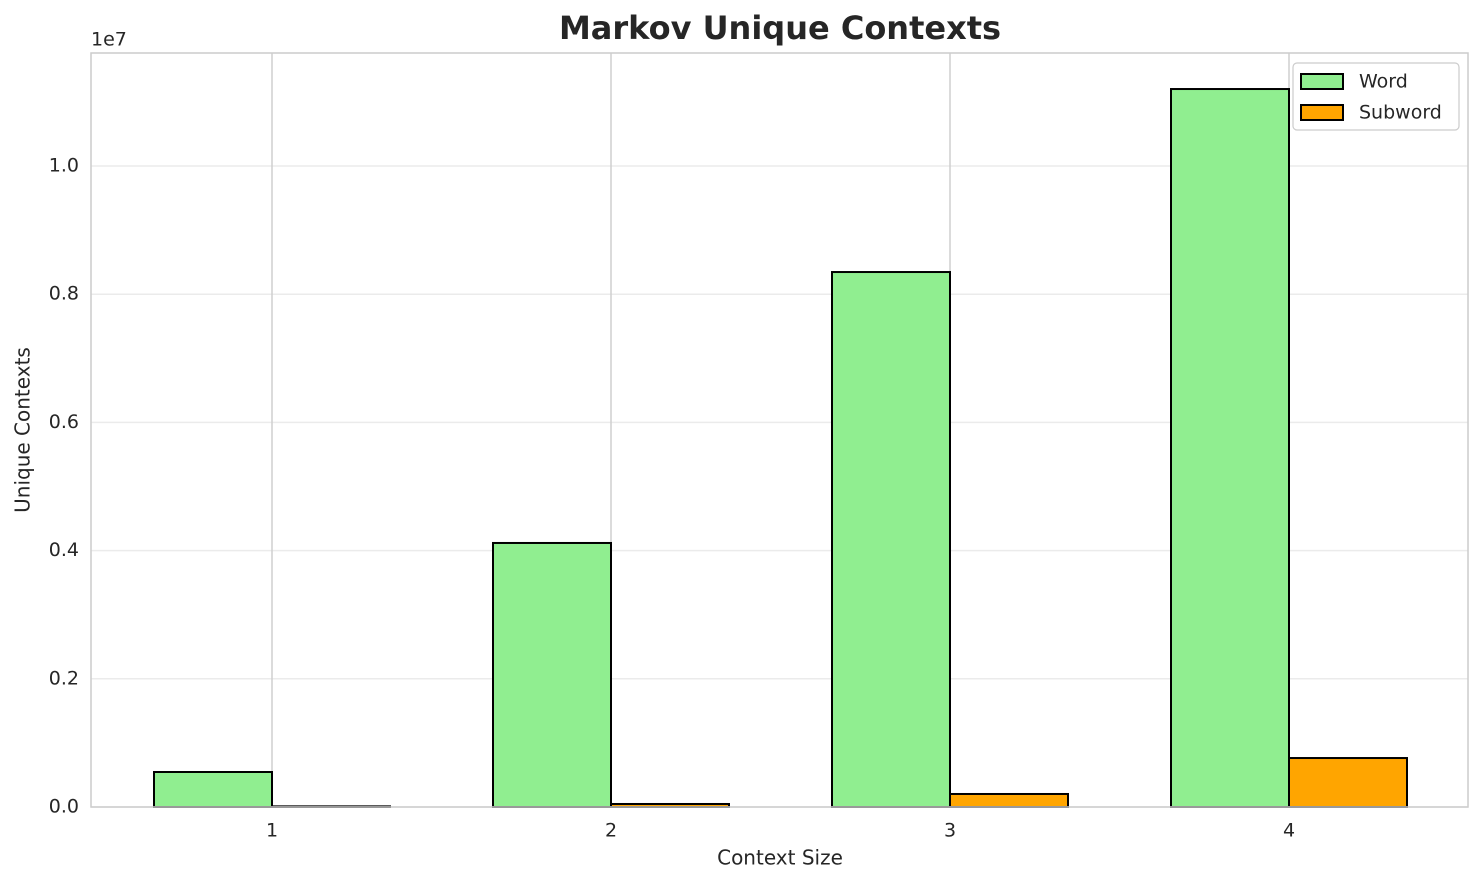  What do you see at coordinates (64, 294) in the screenshot?
I see `y-tick-label: 0.8` at bounding box center [64, 294].